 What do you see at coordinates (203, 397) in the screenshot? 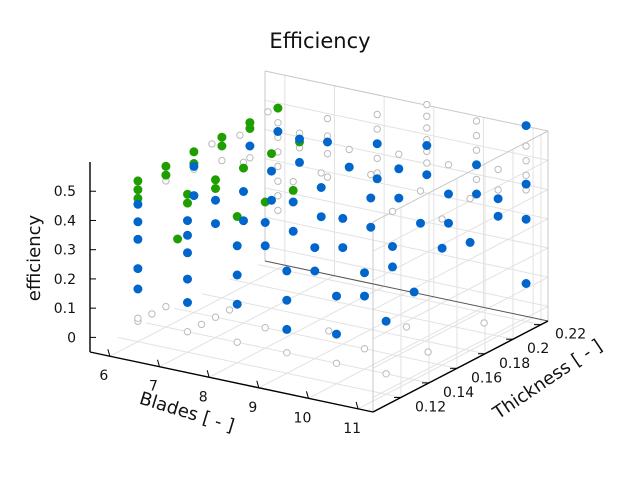
I see `x-tick-label: 8` at bounding box center [203, 397].